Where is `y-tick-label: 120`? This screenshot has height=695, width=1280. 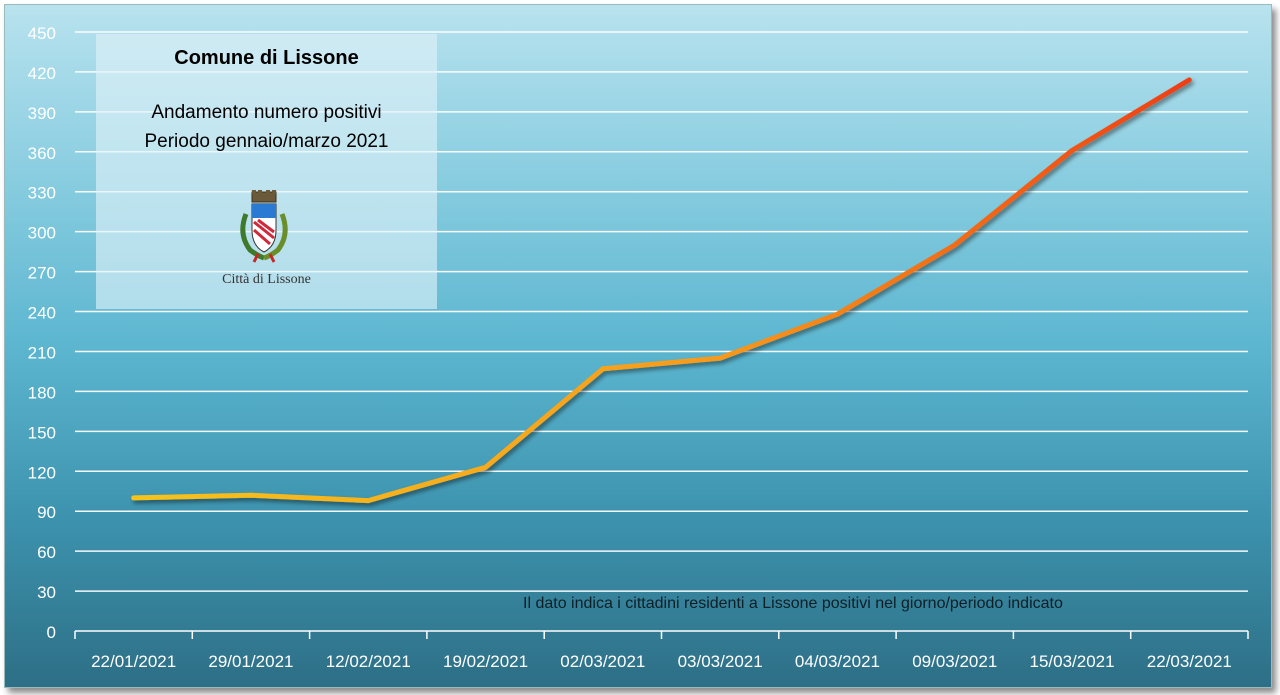 y-tick-label: 120 is located at coordinates (42, 472).